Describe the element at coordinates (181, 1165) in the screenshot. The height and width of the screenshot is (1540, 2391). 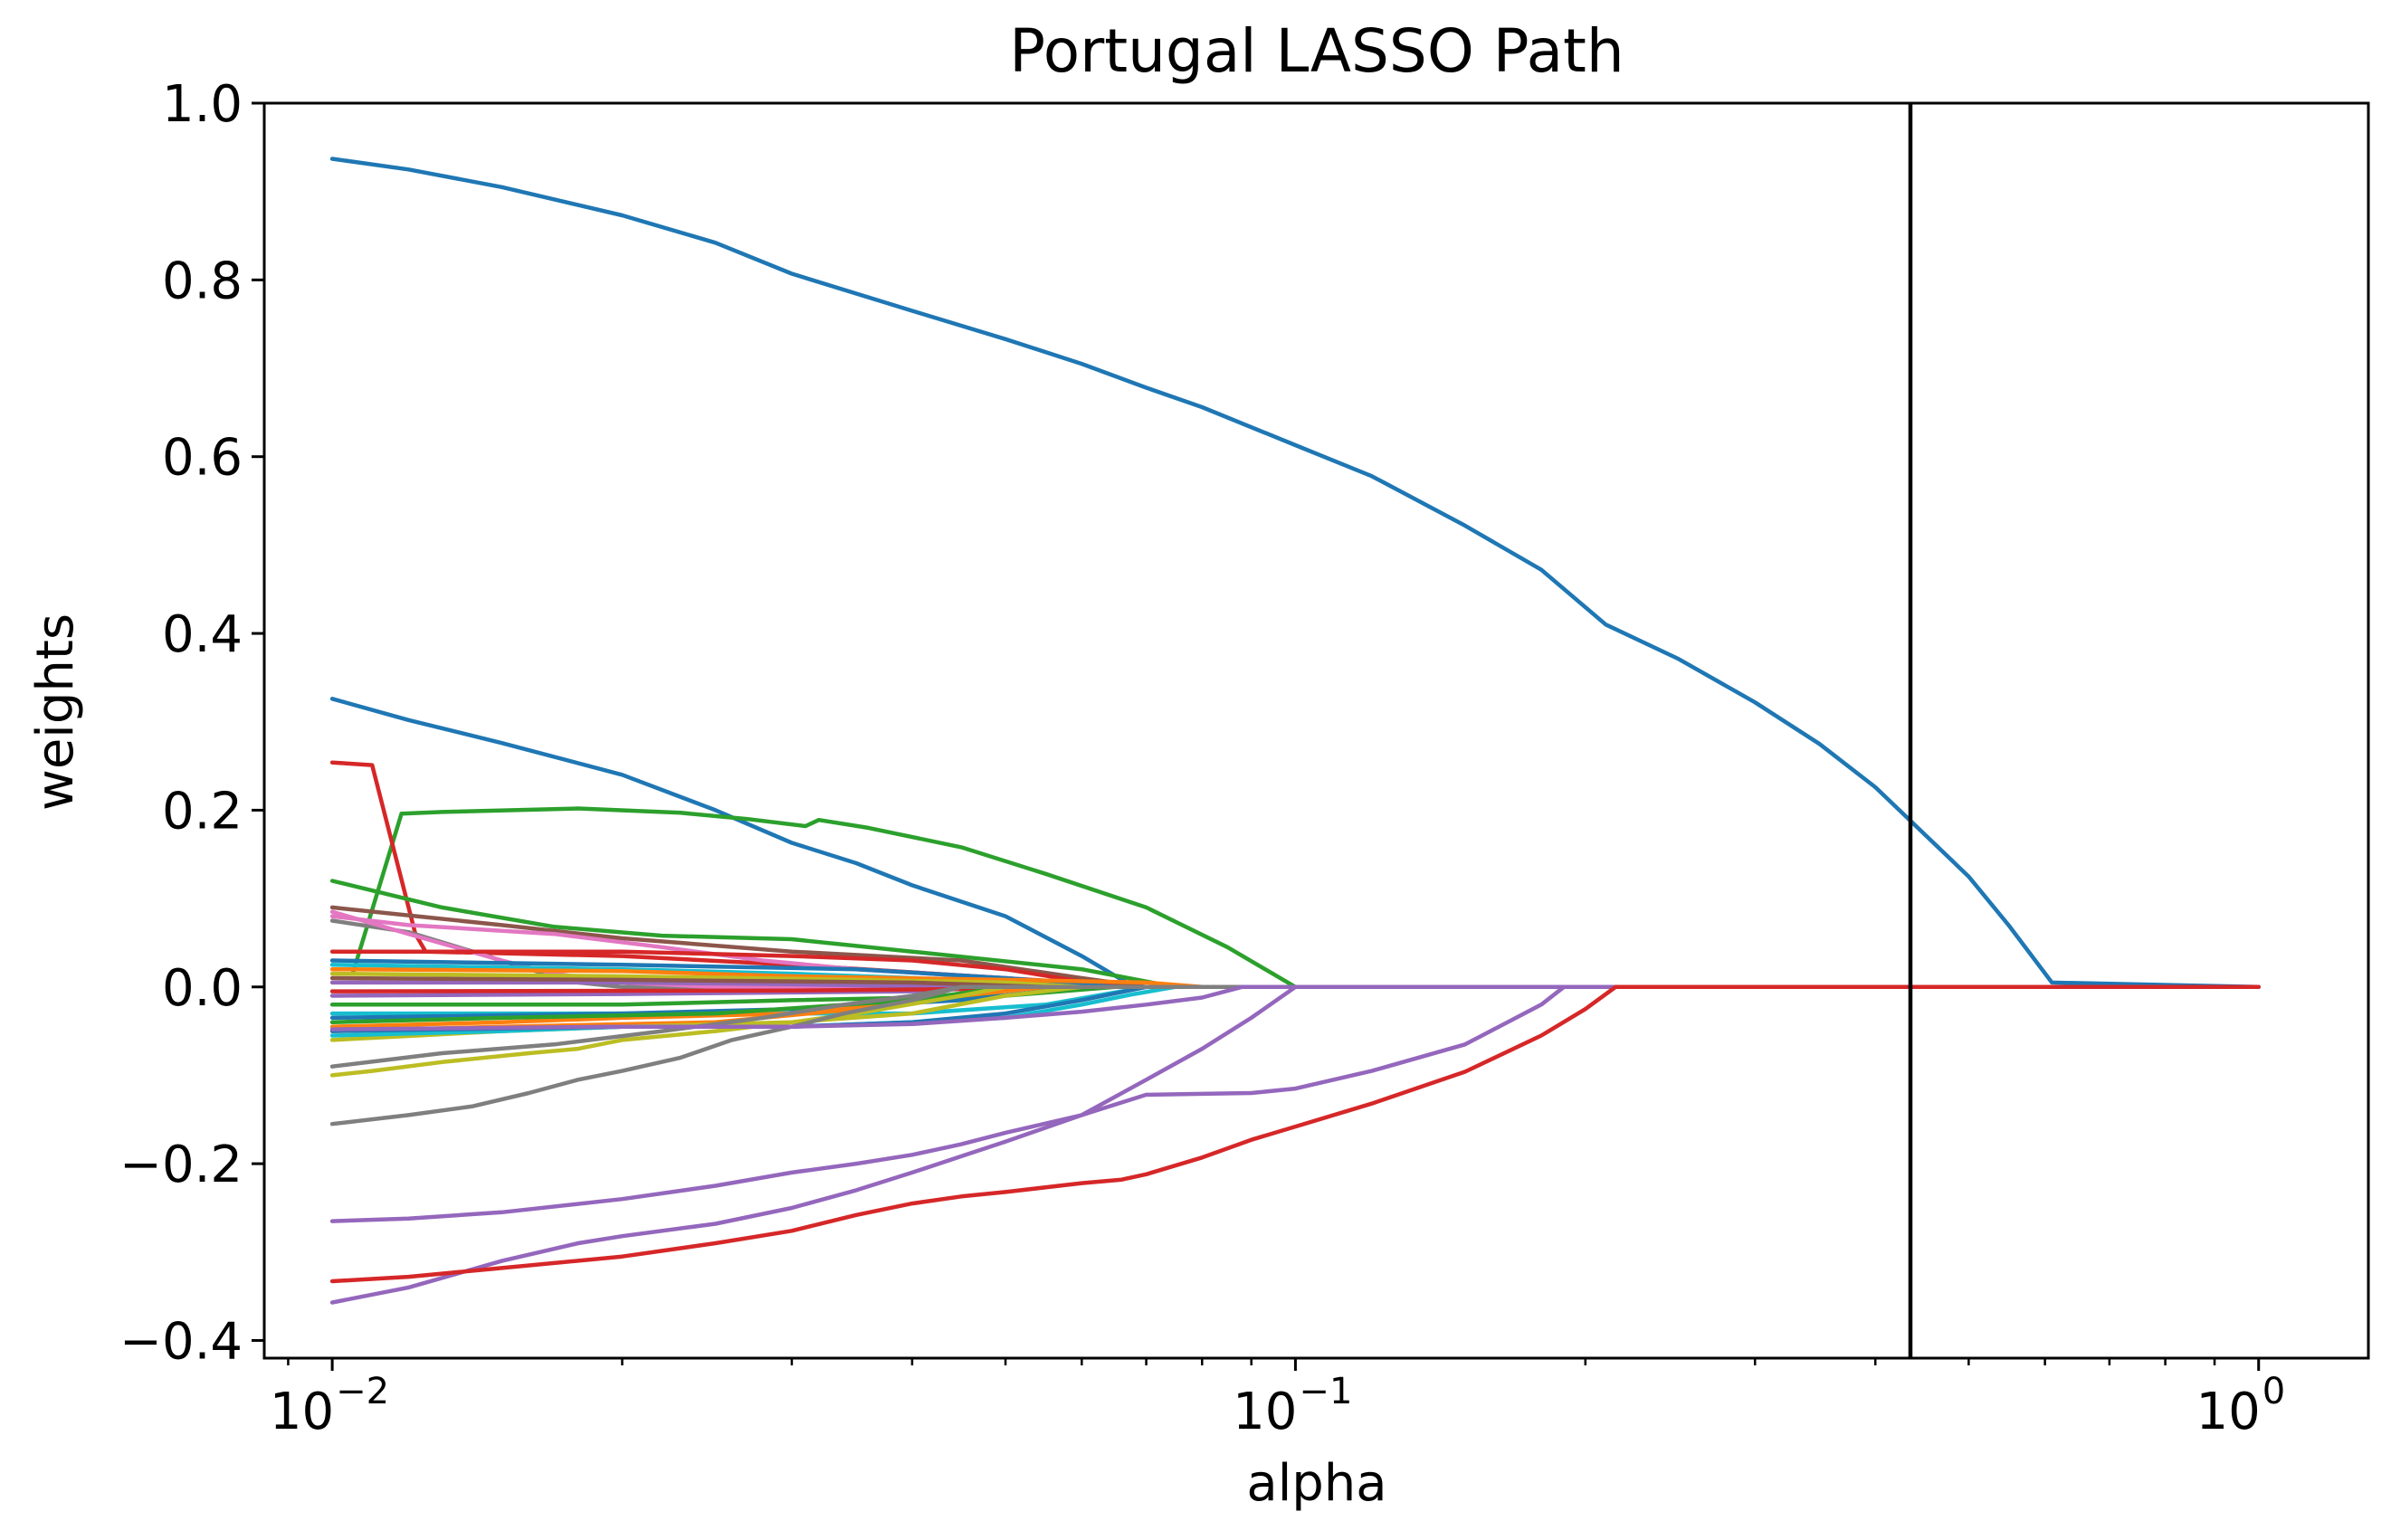
I see `y-tick-label: −0.2` at that location.